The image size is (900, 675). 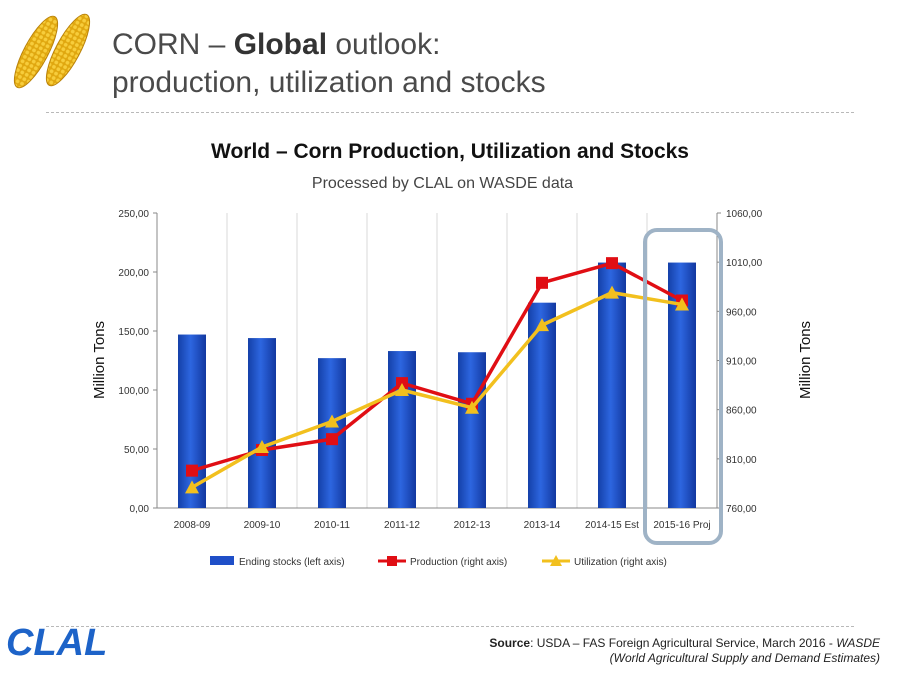 What do you see at coordinates (858, 643) in the screenshot?
I see `source-italic: WASDE` at bounding box center [858, 643].